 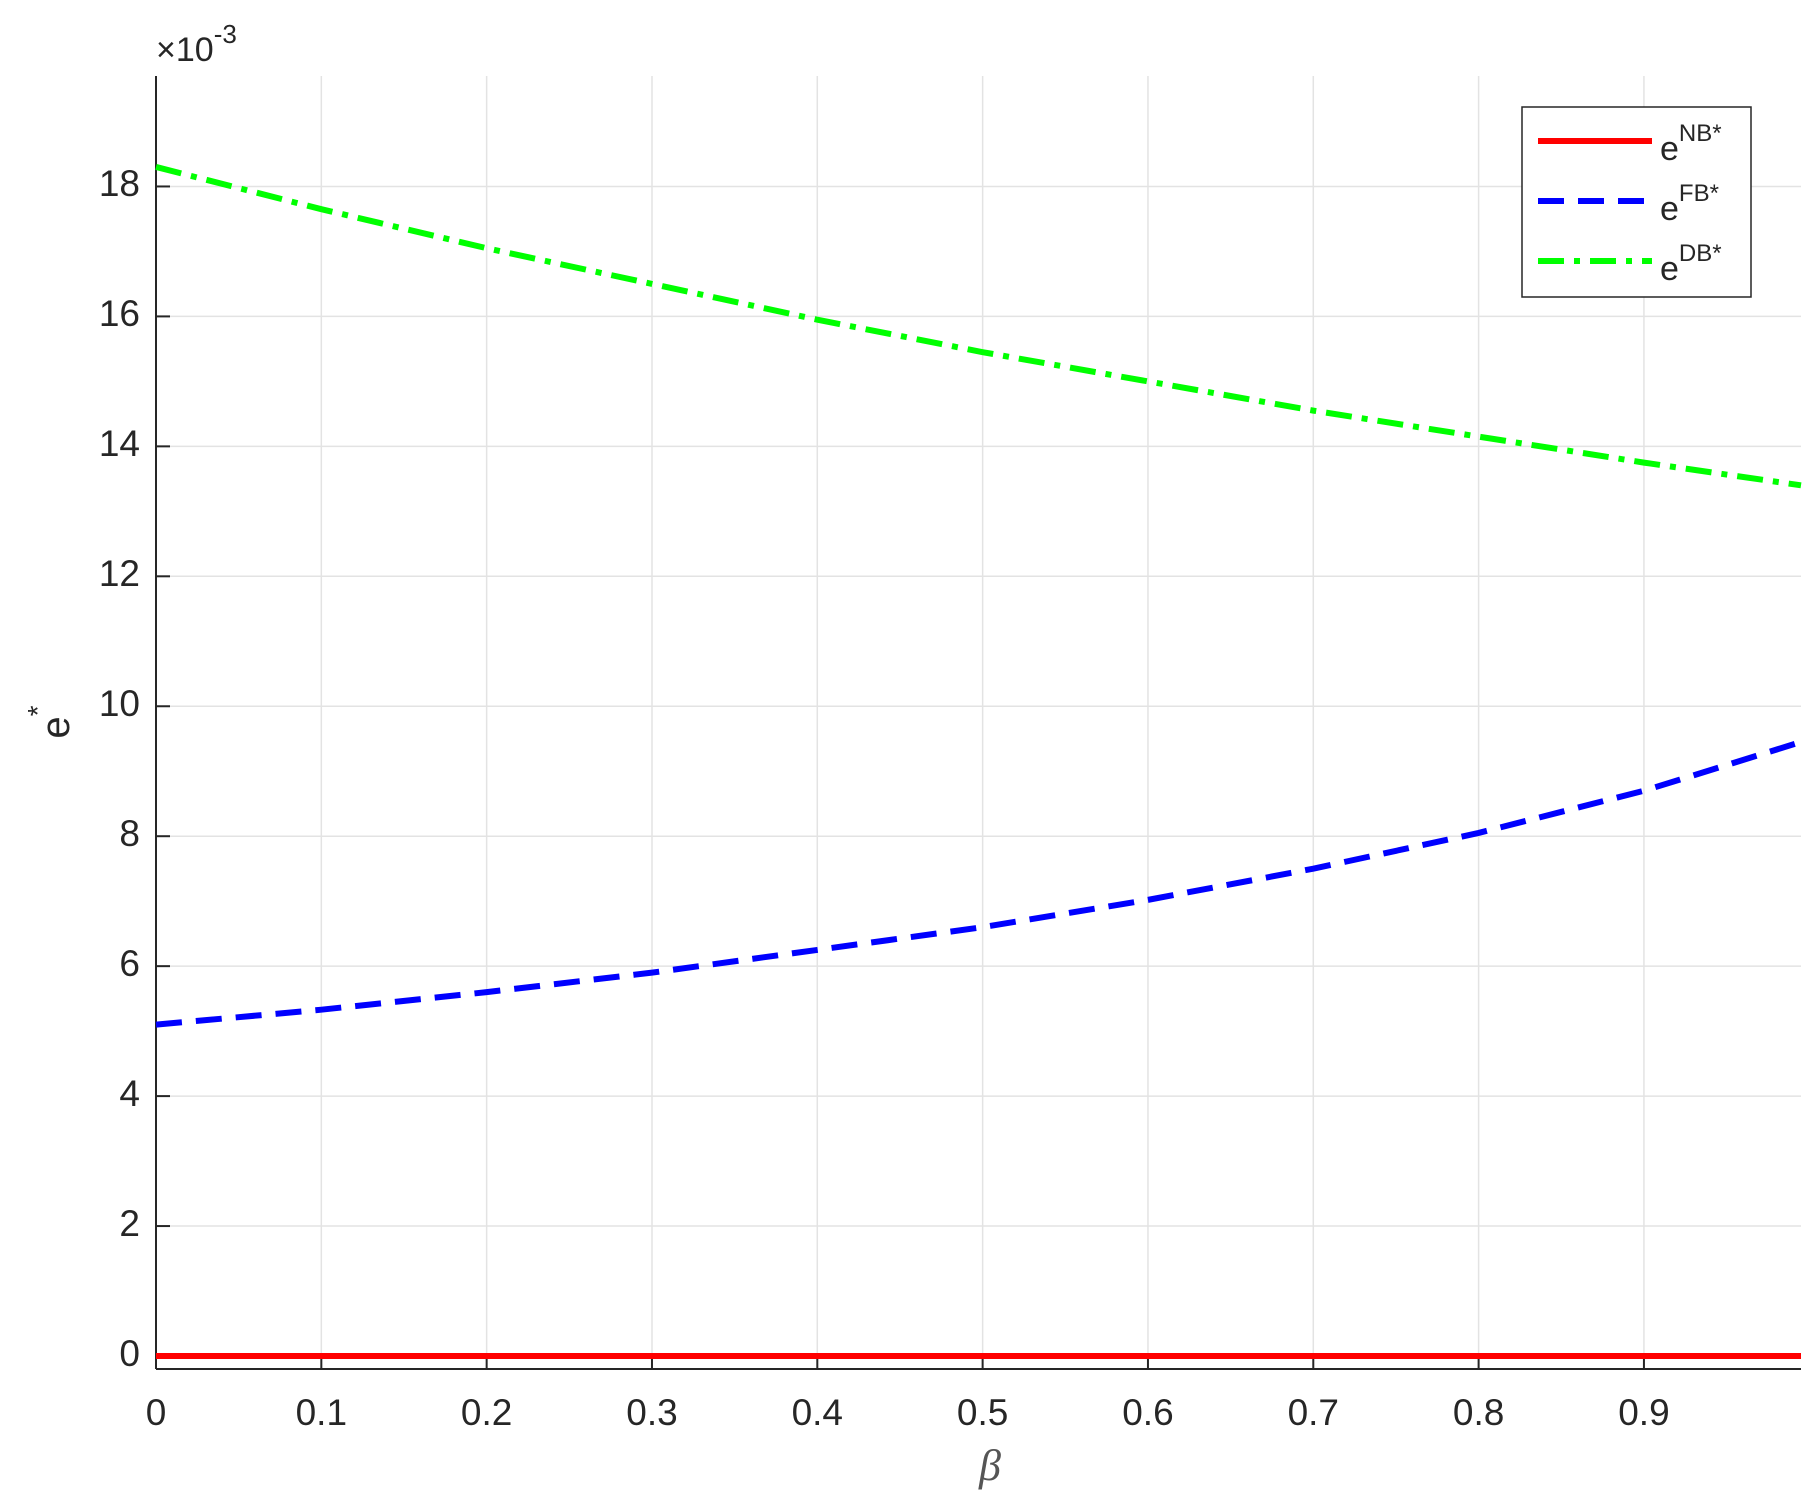 I want to click on x-tick-label: 0, so click(x=156, y=1412).